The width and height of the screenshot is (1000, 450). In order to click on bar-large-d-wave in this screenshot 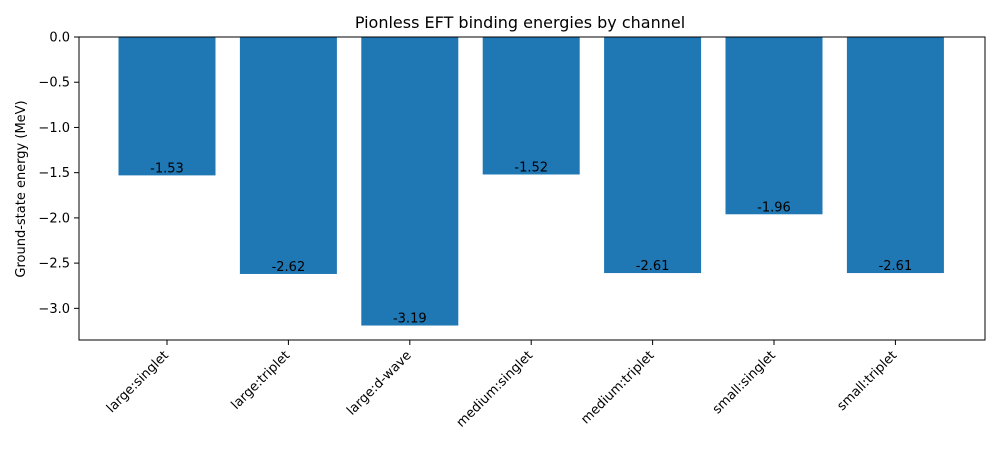, I will do `click(410, 181)`.